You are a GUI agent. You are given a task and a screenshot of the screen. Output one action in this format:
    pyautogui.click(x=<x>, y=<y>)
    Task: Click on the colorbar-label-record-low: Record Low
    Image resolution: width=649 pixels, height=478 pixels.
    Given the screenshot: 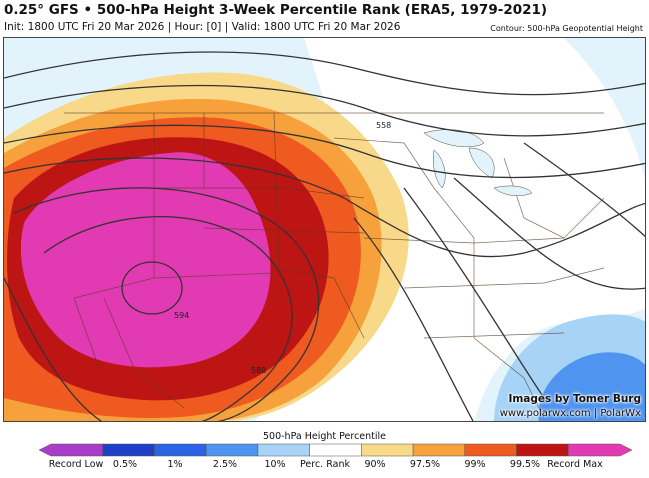 What is the action you would take?
    pyautogui.click(x=76, y=464)
    